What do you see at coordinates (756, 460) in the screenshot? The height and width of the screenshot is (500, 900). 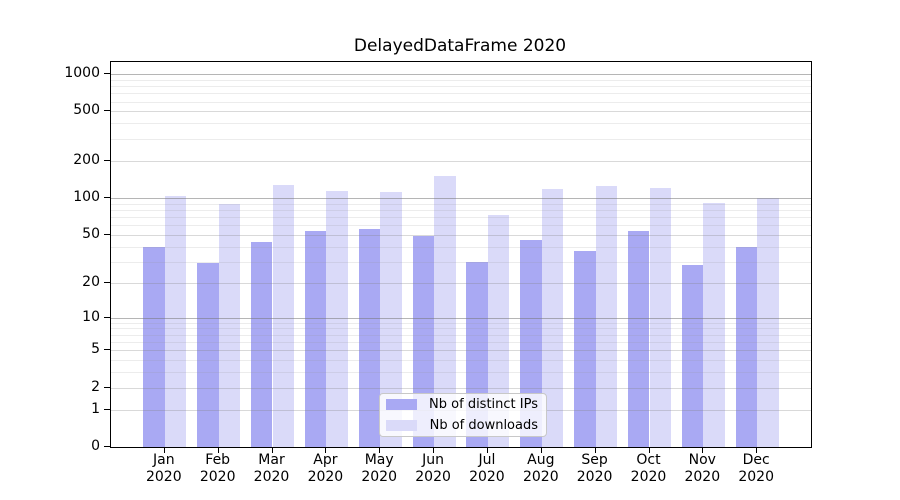 I see `x-tick-month: Dec` at bounding box center [756, 460].